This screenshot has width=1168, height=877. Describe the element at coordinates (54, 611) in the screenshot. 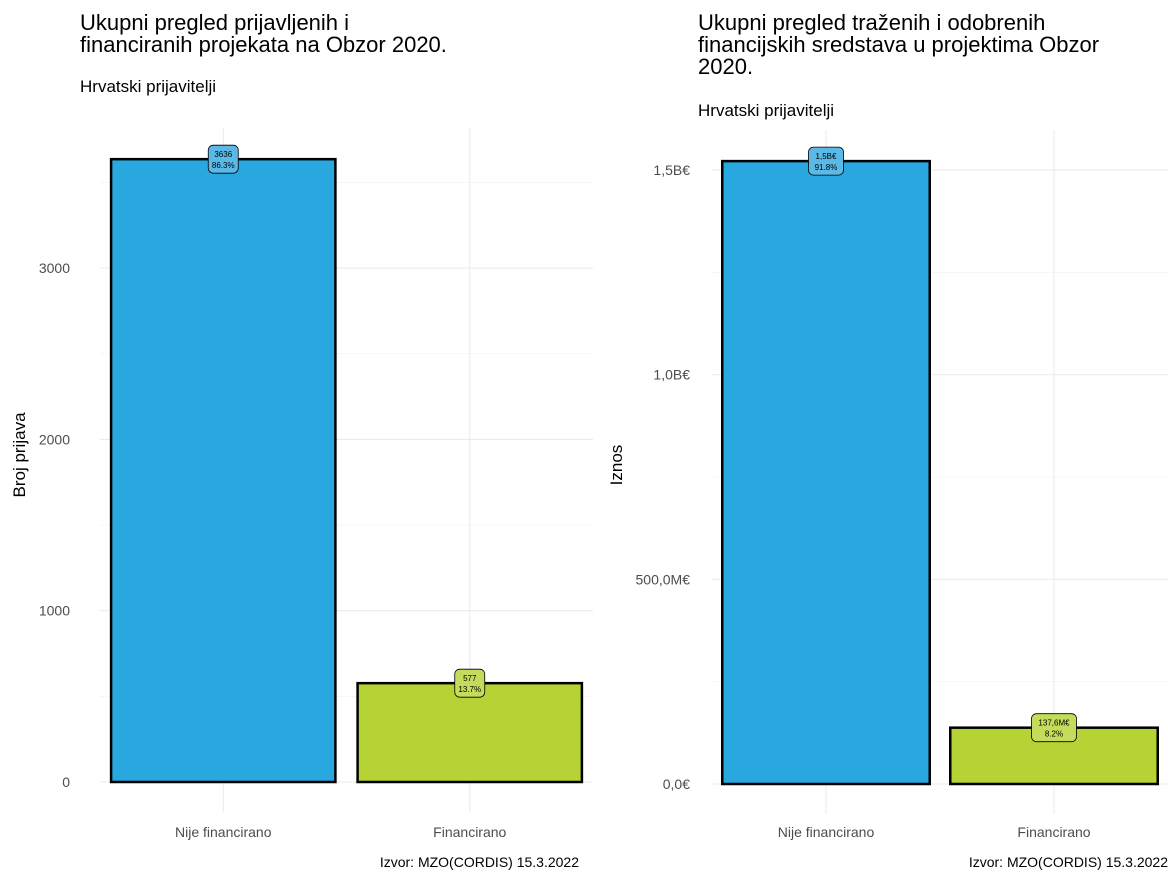

I see `y-tick-label: 1000` at that location.